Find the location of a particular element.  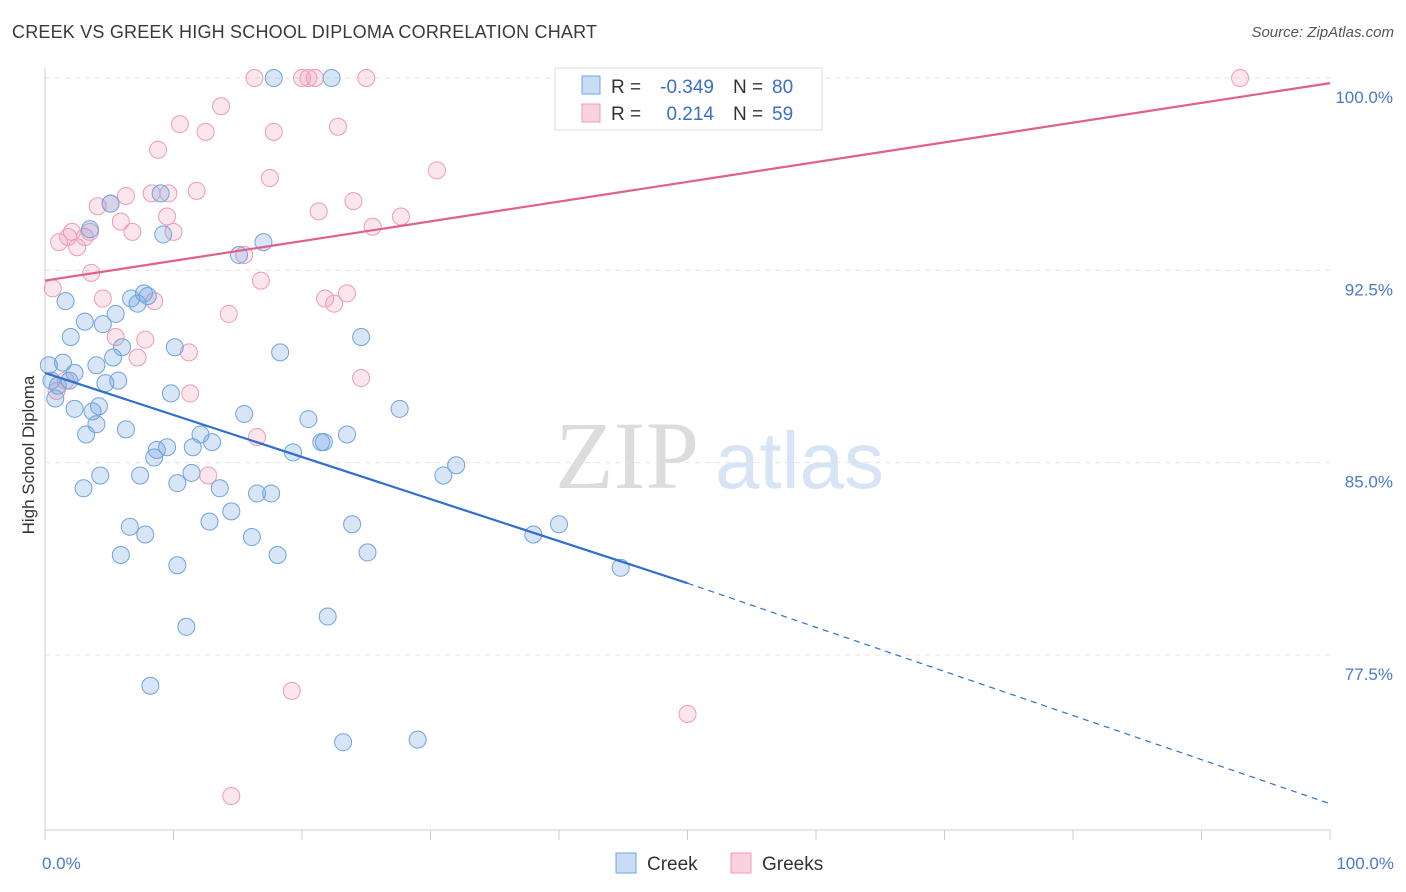

legend-greek-label: Greeks is located at coordinates (792, 864).